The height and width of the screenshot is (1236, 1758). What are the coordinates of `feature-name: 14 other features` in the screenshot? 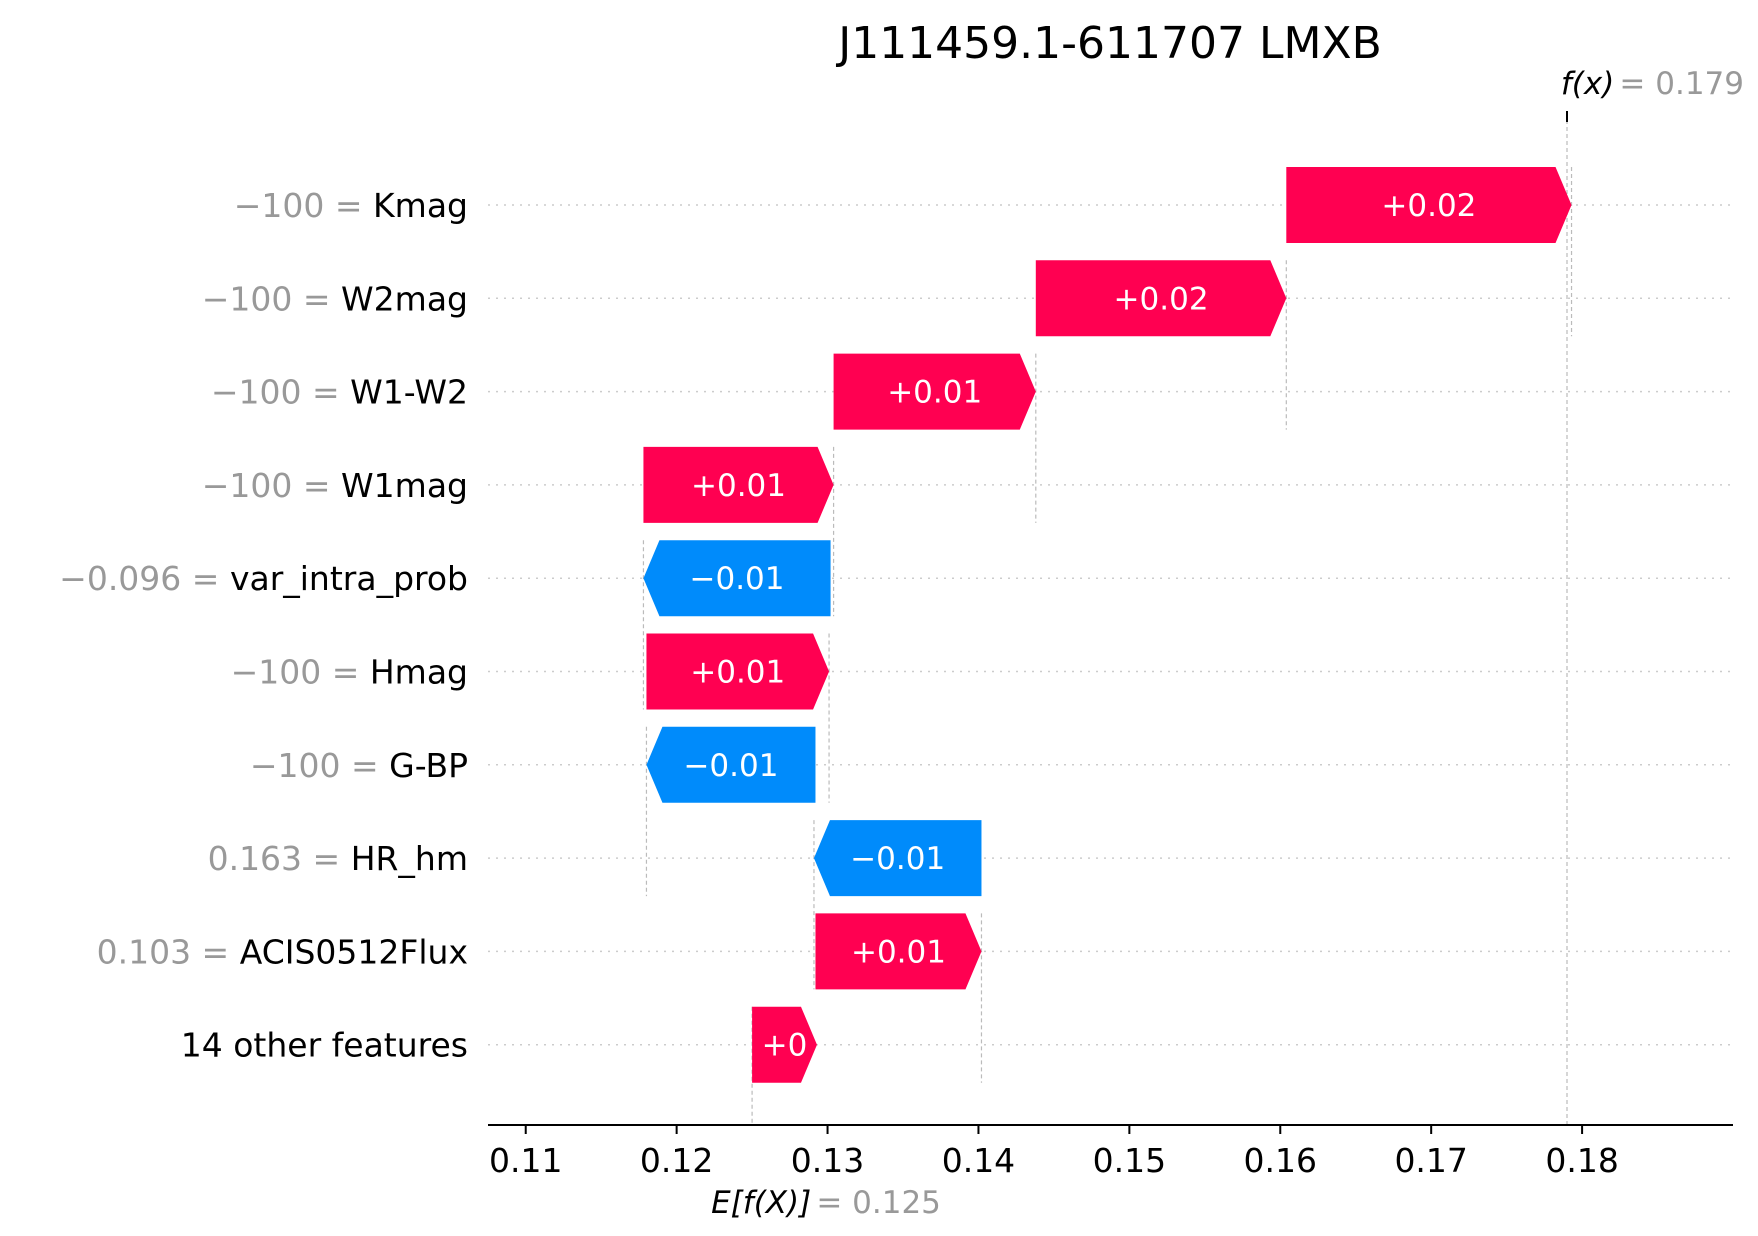 It's located at (324, 1045).